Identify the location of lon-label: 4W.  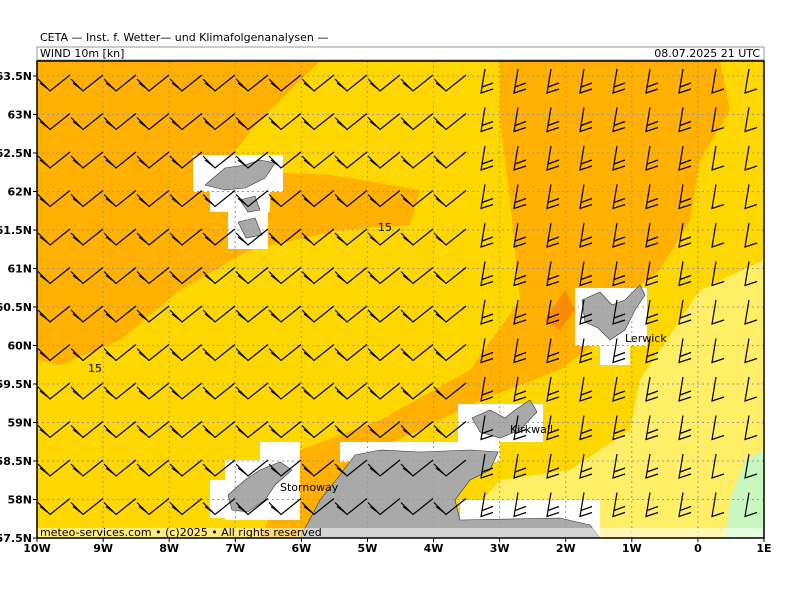
(434, 548).